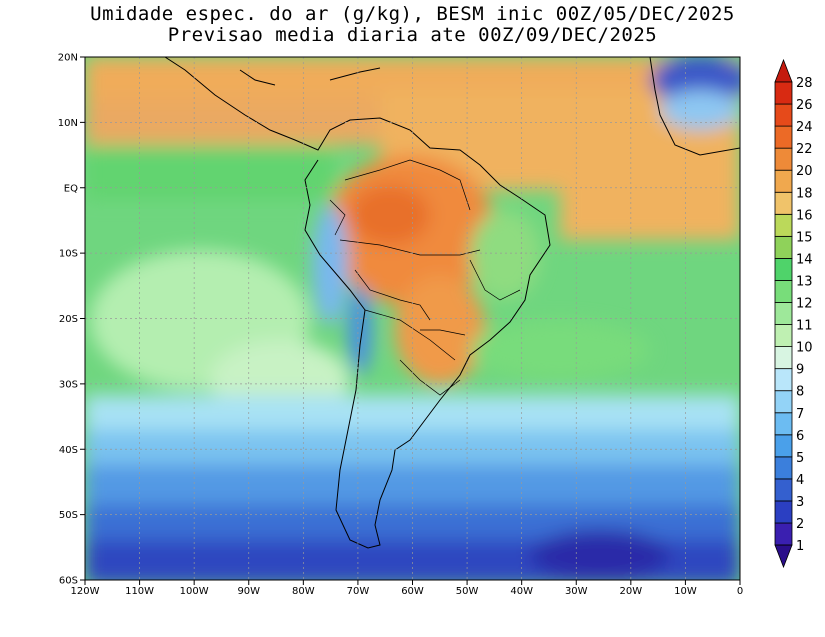  Describe the element at coordinates (800, 436) in the screenshot. I see `colorbar-label: 6` at that location.